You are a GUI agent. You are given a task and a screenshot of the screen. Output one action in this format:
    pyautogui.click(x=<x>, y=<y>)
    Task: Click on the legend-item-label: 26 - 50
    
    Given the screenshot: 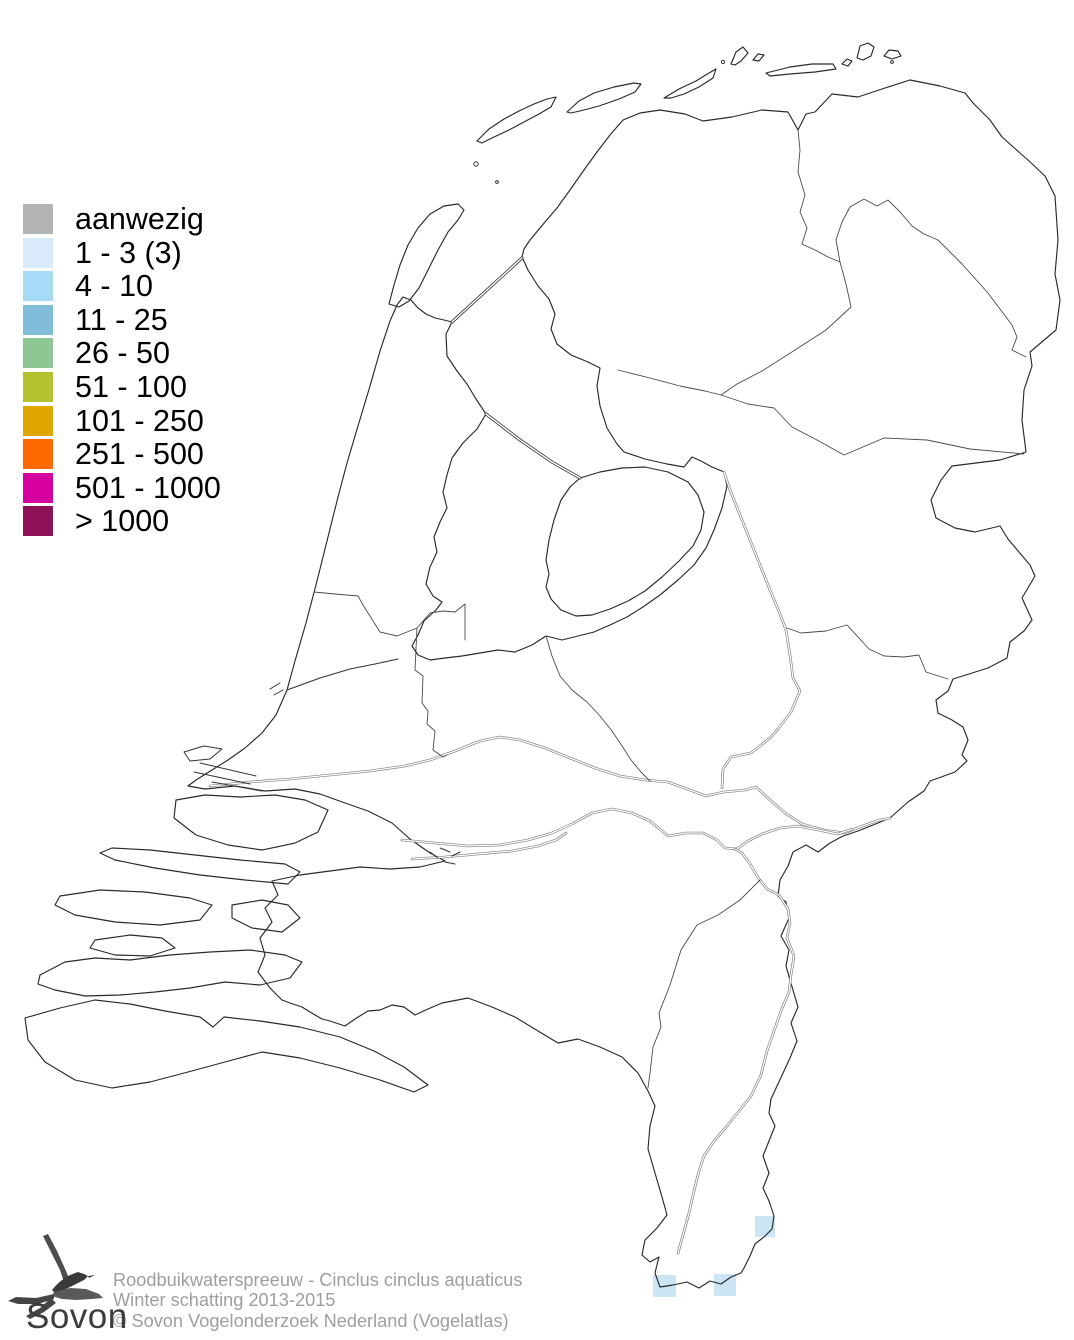 What is the action you would take?
    pyautogui.click(x=122, y=353)
    